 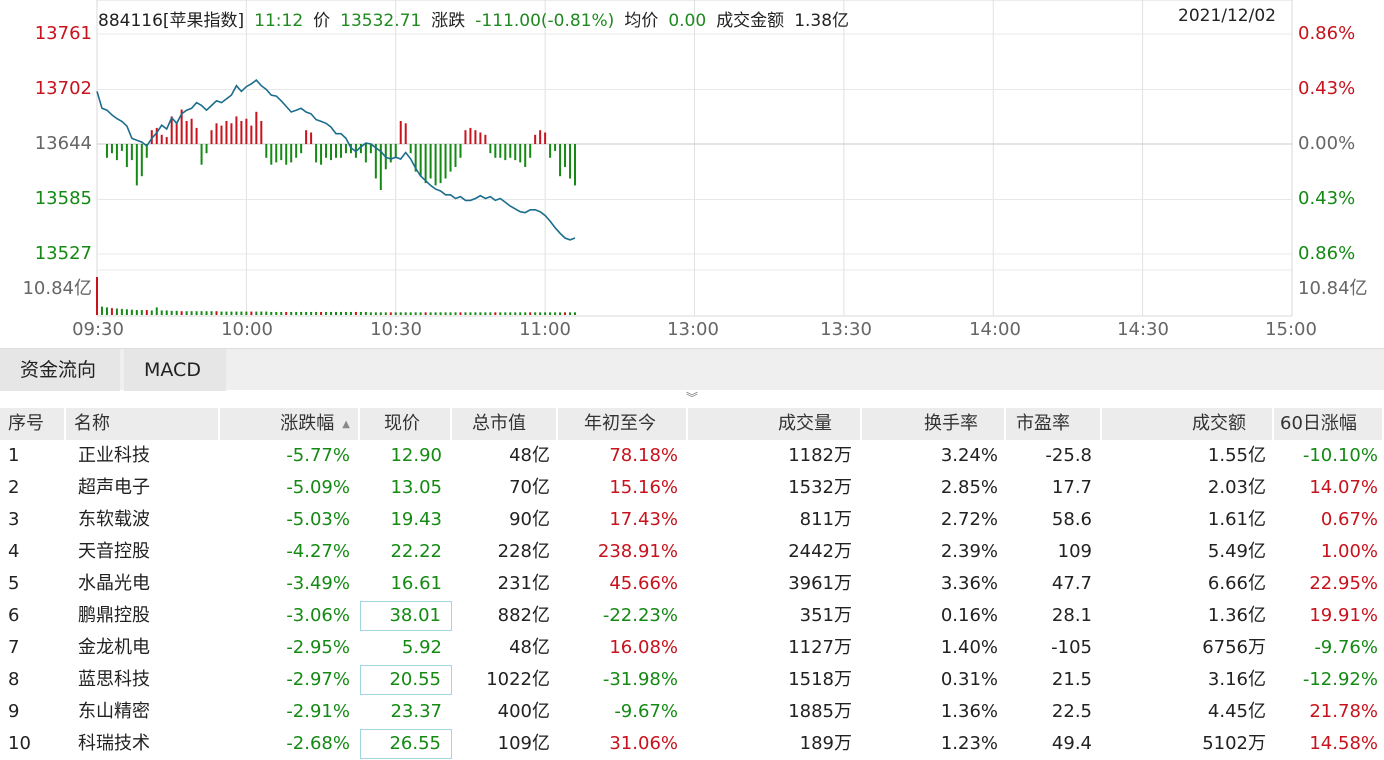 What do you see at coordinates (505, 424) in the screenshot?
I see `col-header-market-cap: 总市值` at bounding box center [505, 424].